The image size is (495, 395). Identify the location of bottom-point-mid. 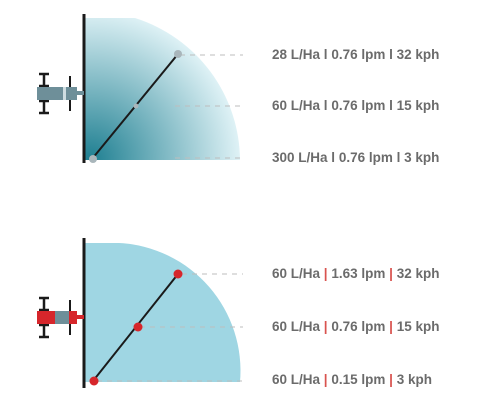
(138, 327).